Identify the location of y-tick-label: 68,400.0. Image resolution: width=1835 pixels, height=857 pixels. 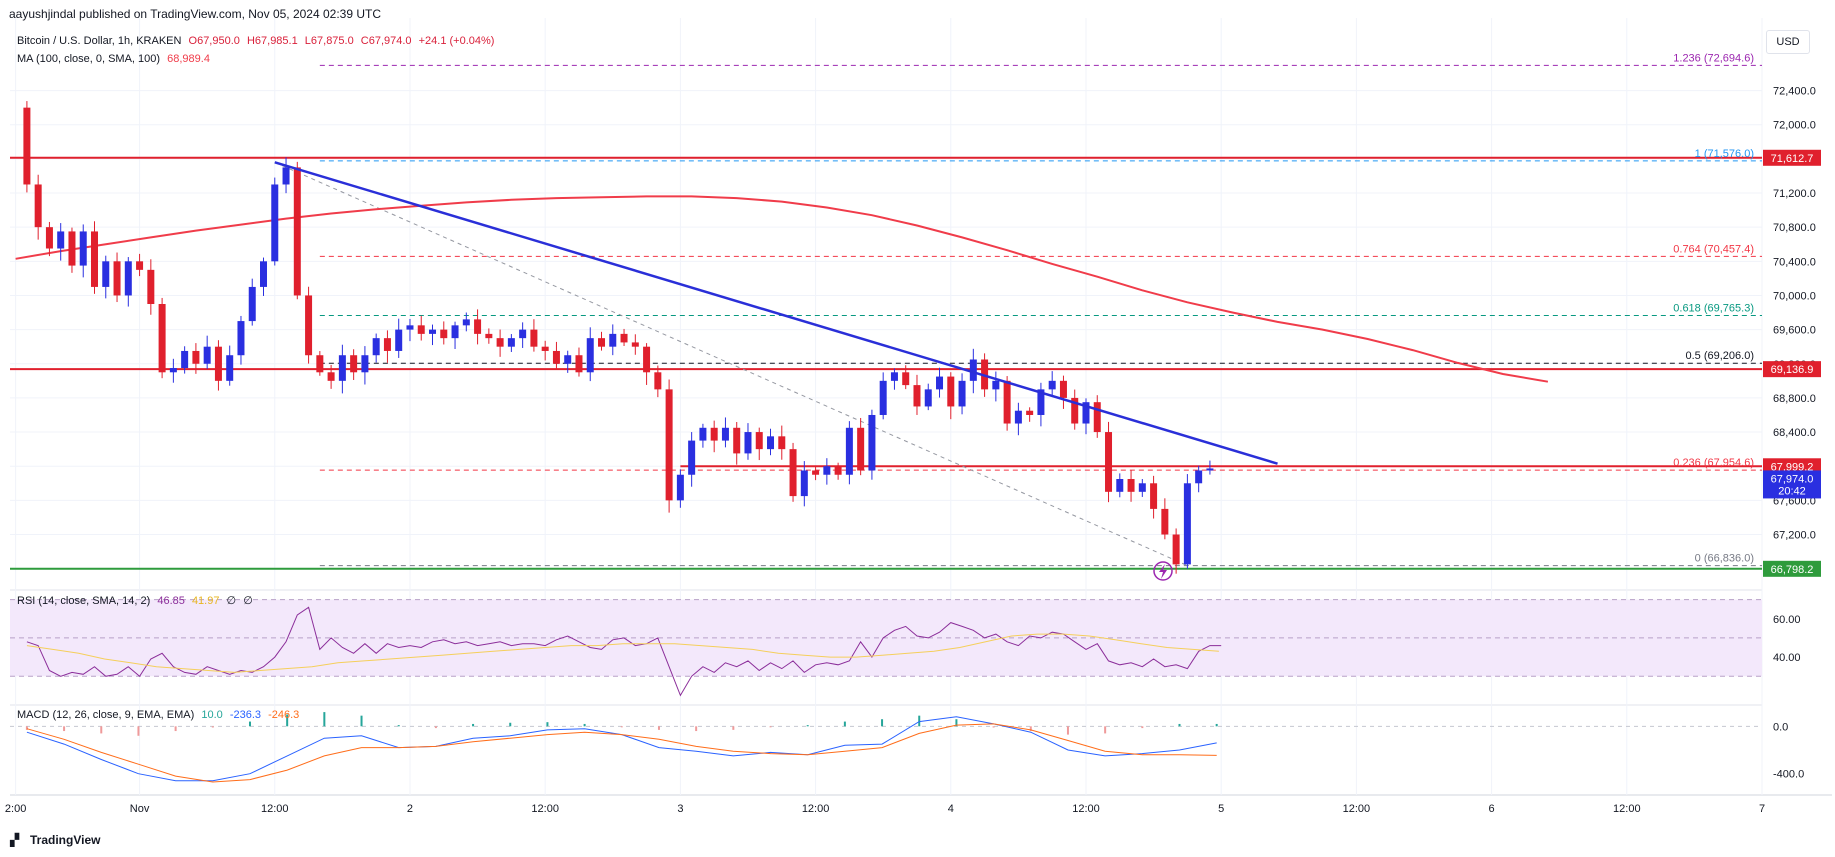
(1794, 433).